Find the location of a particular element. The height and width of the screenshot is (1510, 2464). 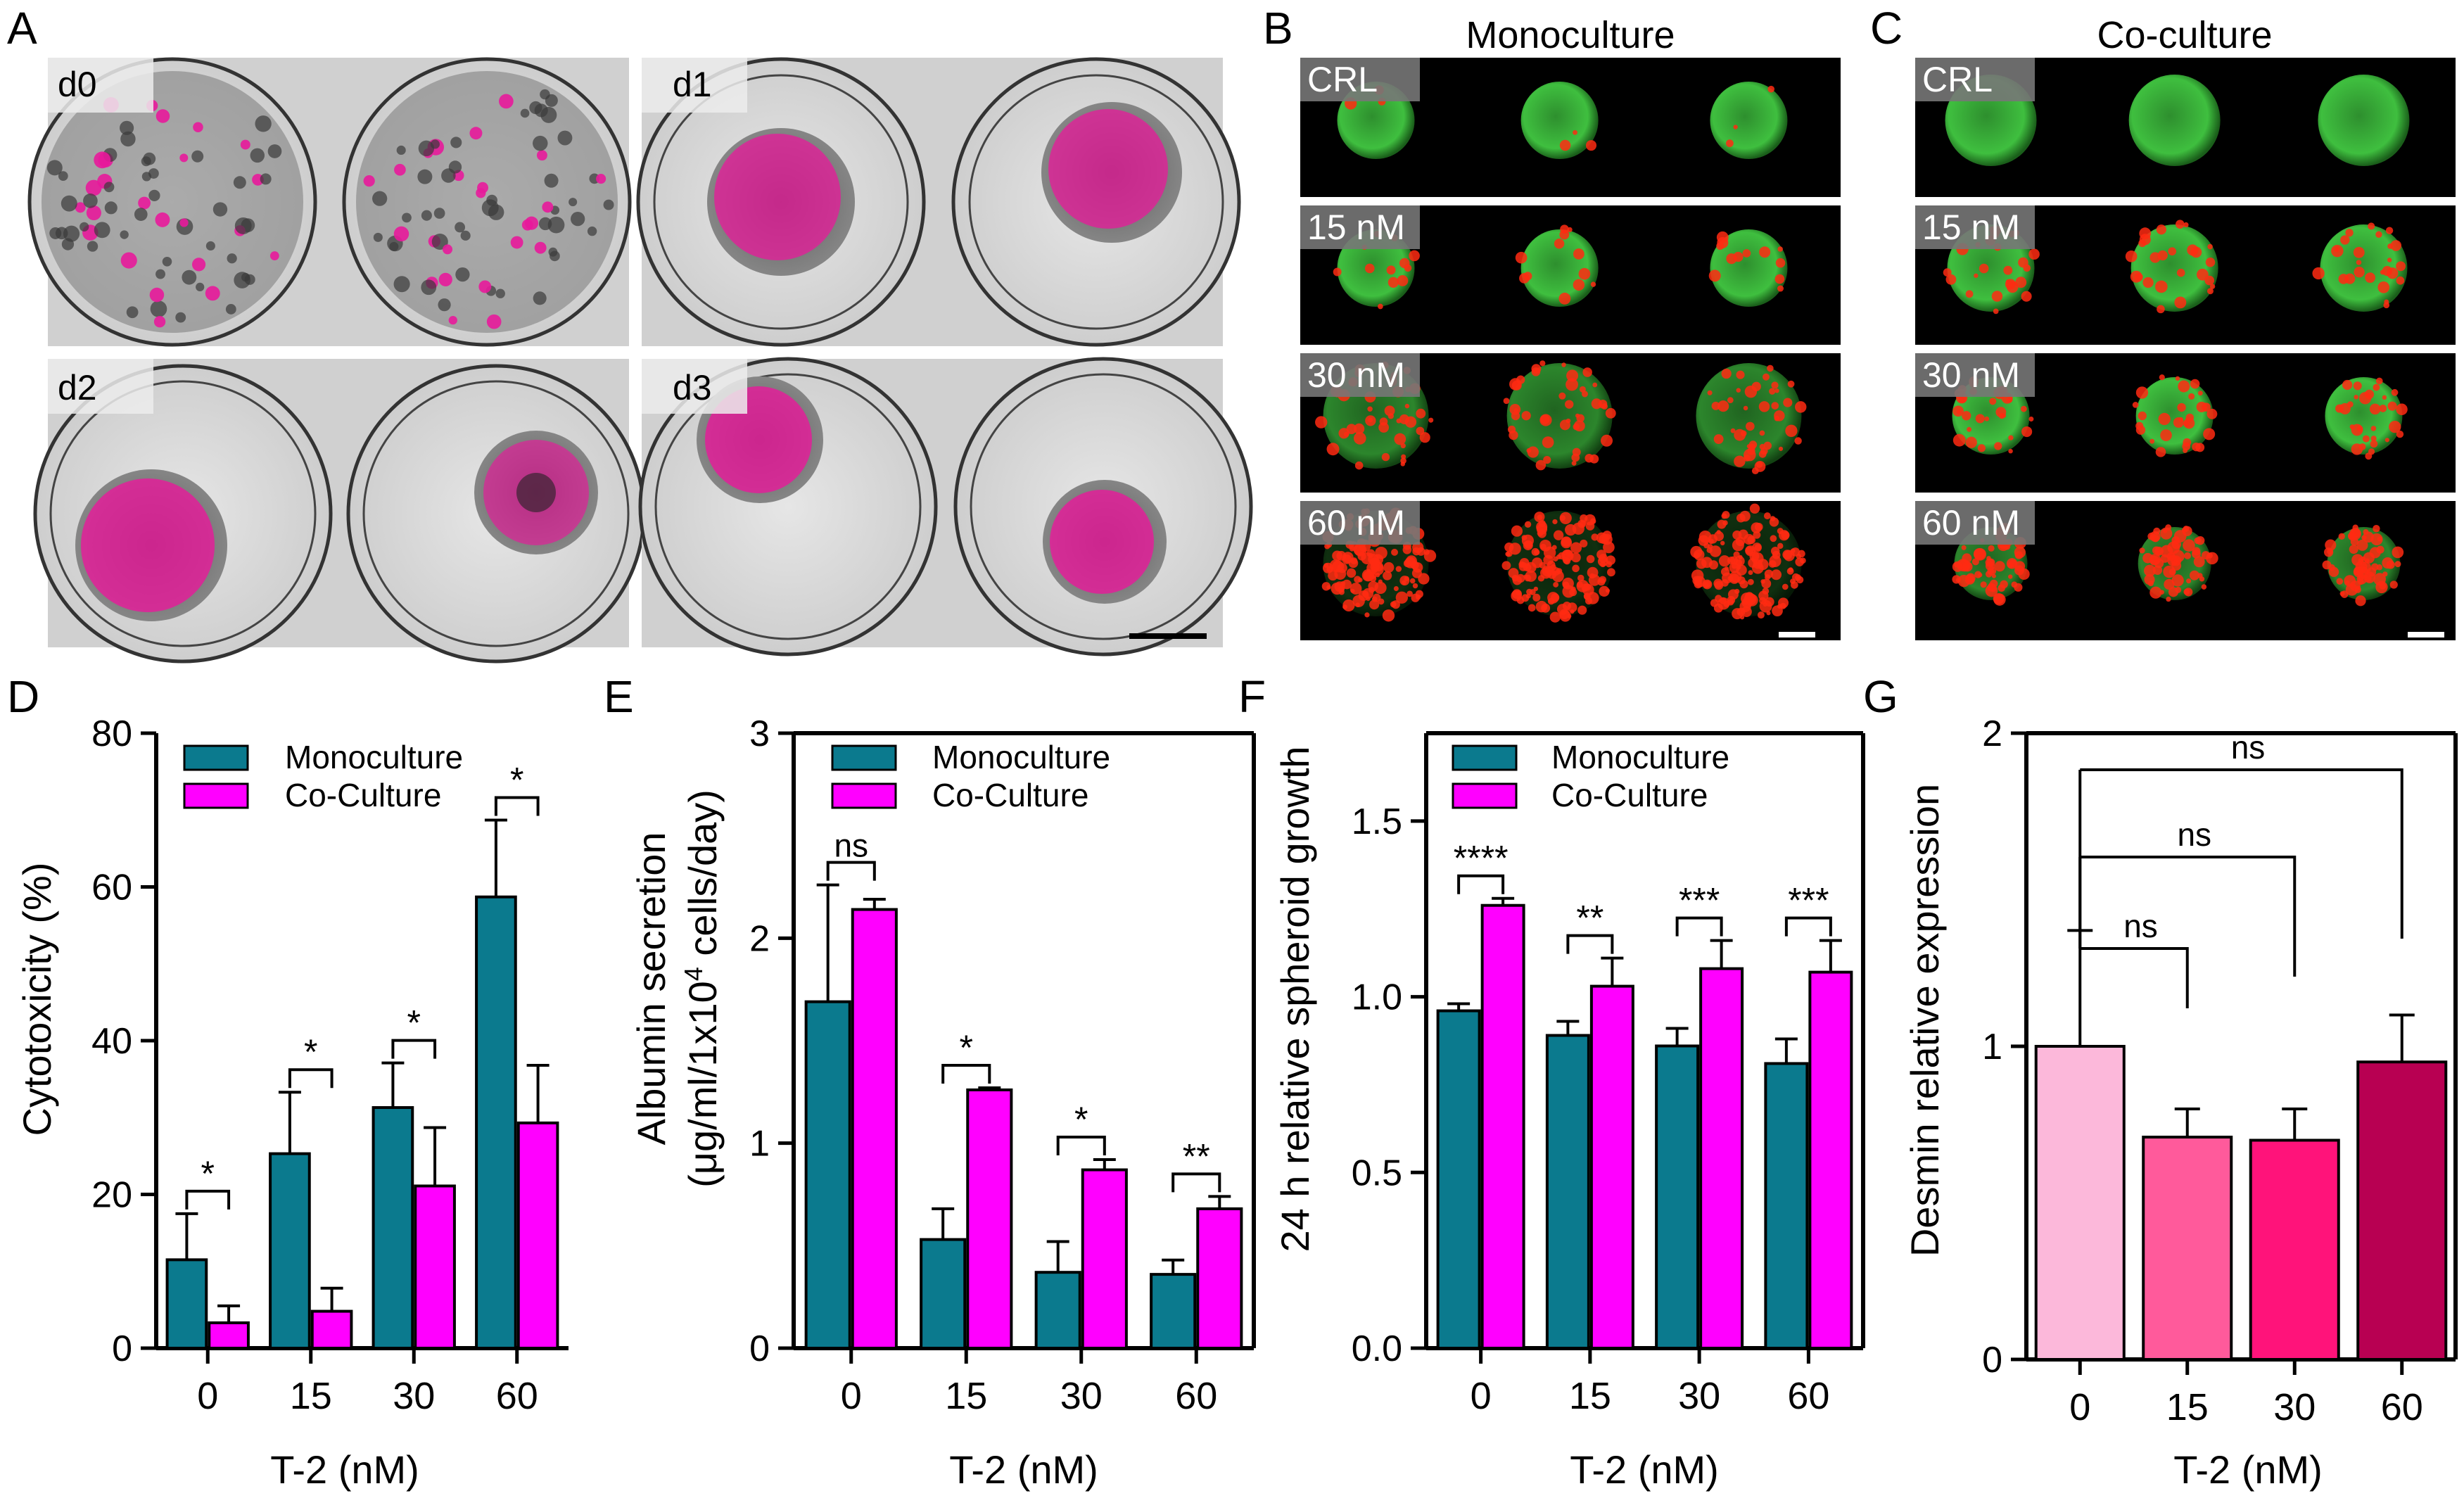

chart-d-y-tick-label: 80 is located at coordinates (111, 733).